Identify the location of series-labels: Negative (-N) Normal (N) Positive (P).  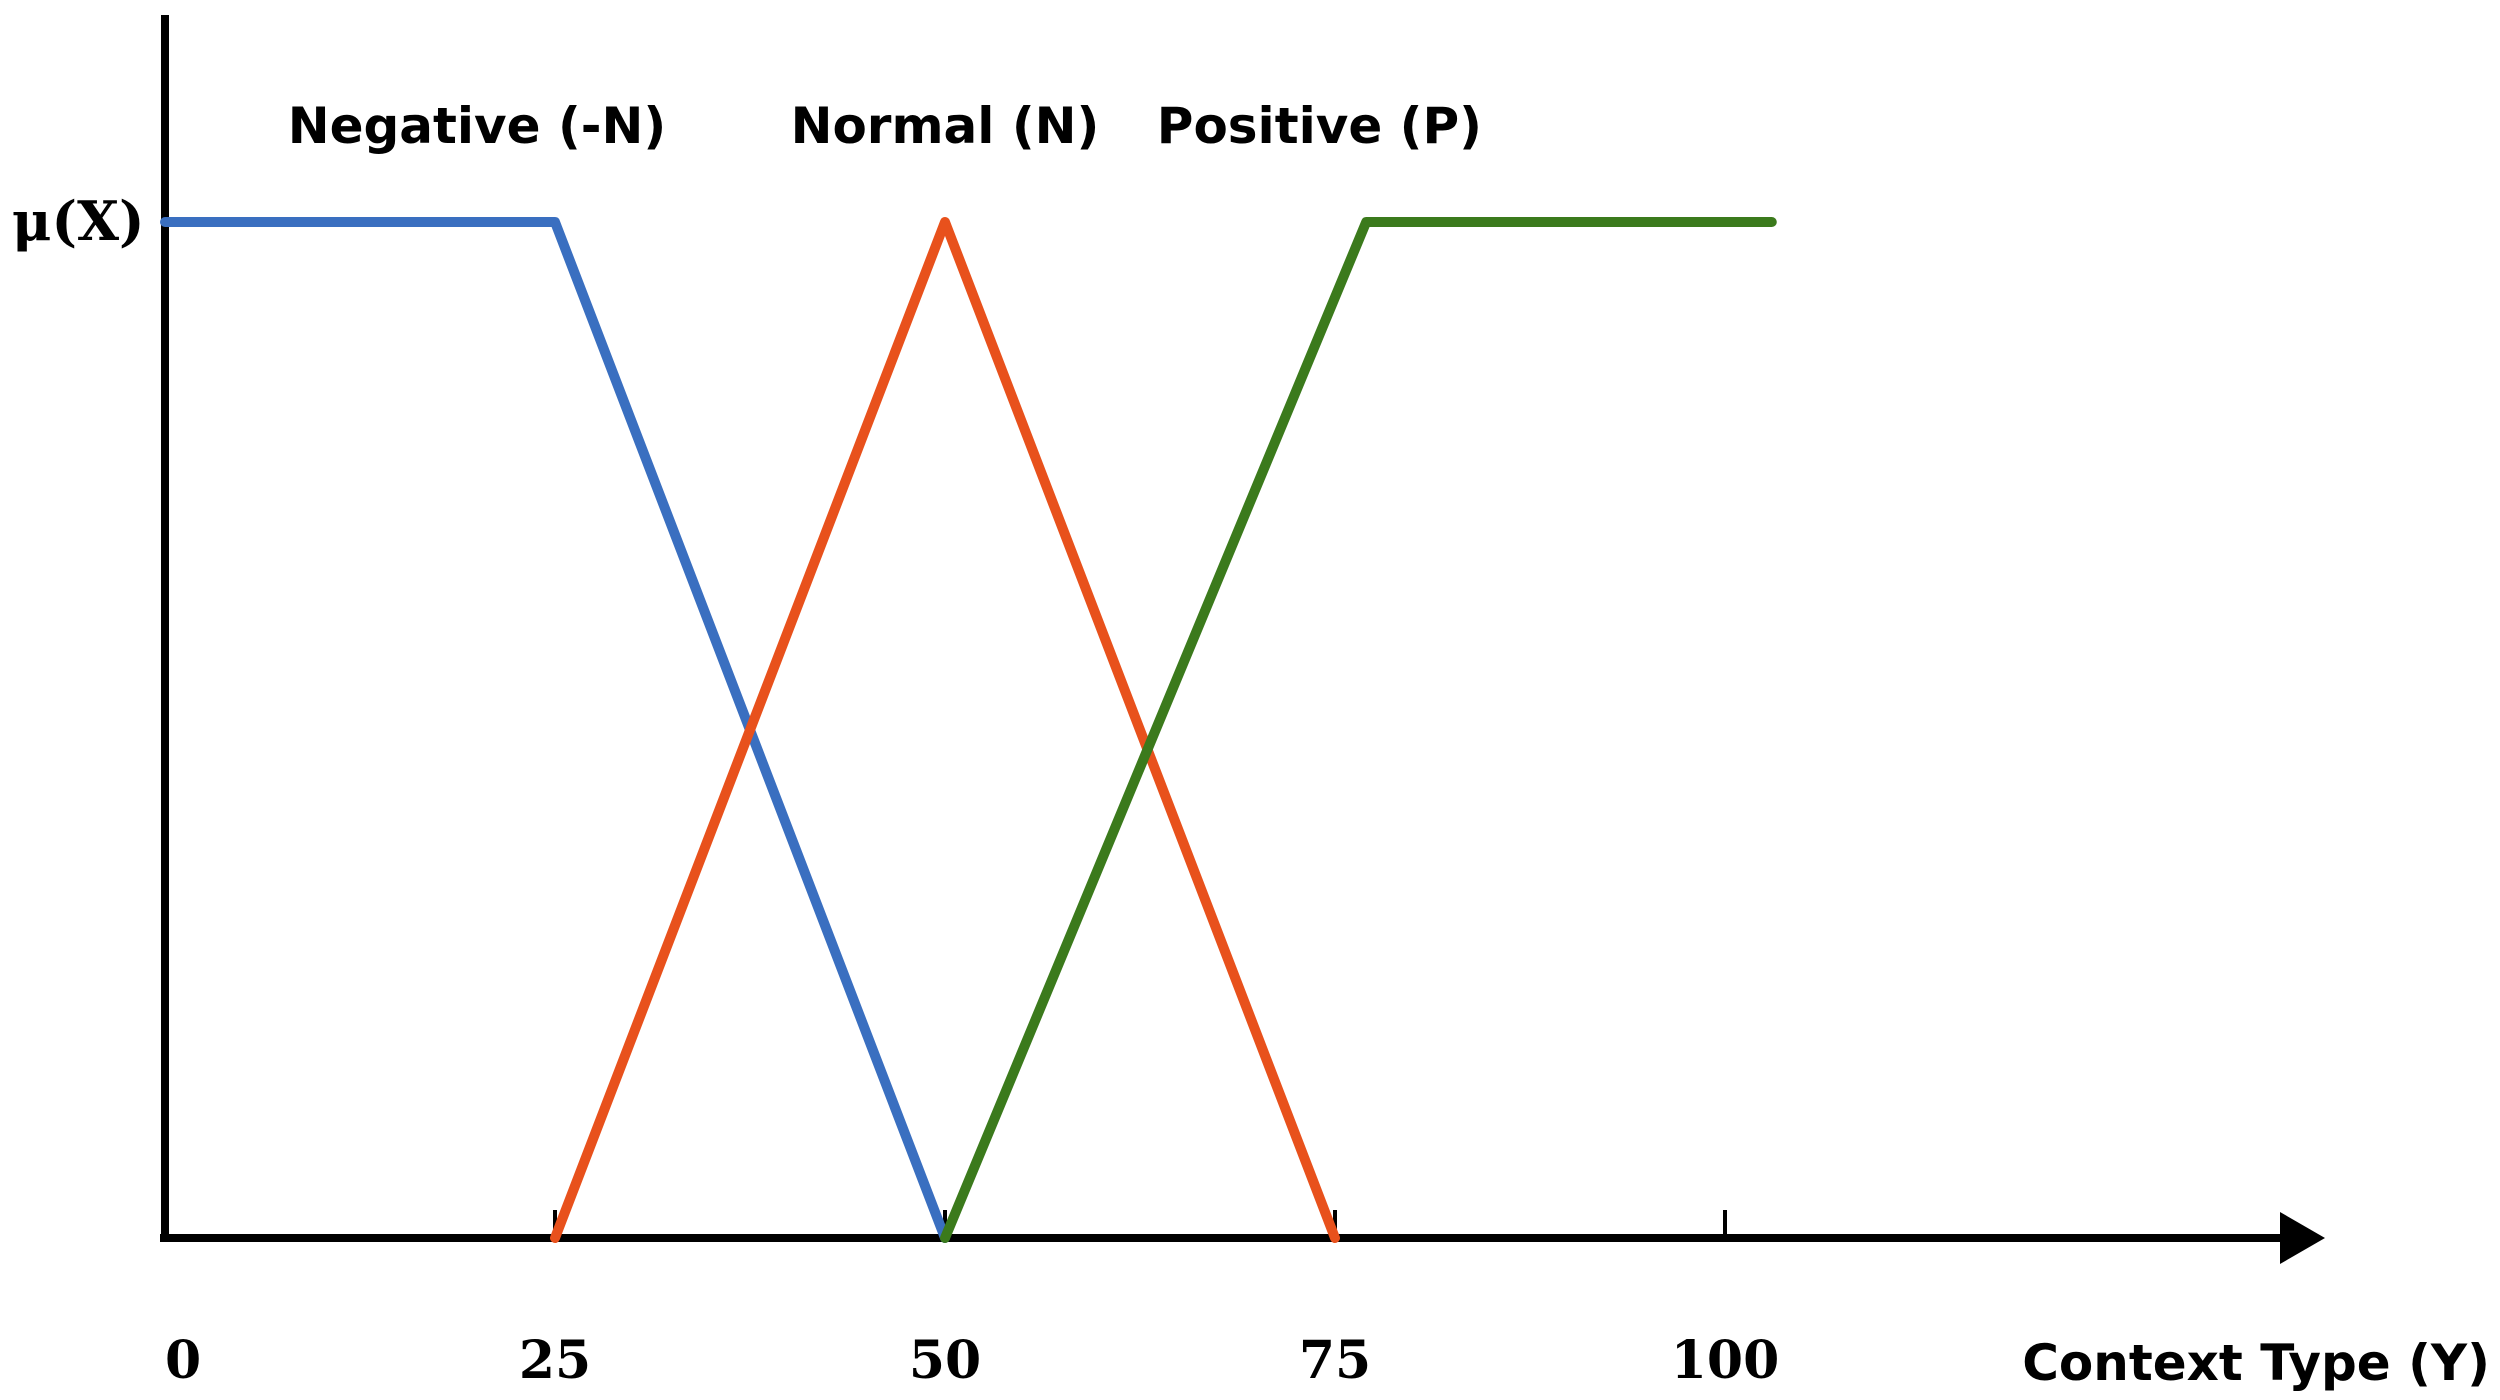
(885, 126).